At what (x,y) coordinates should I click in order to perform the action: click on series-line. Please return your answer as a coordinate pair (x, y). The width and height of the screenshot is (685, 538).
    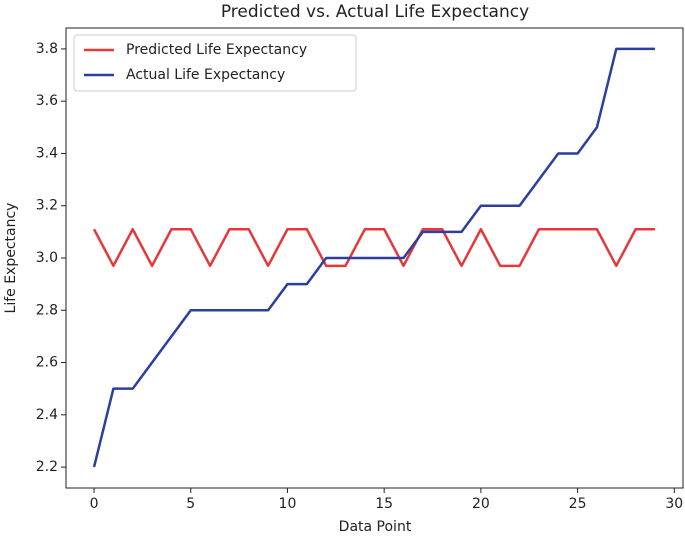
    Looking at the image, I should click on (373, 248).